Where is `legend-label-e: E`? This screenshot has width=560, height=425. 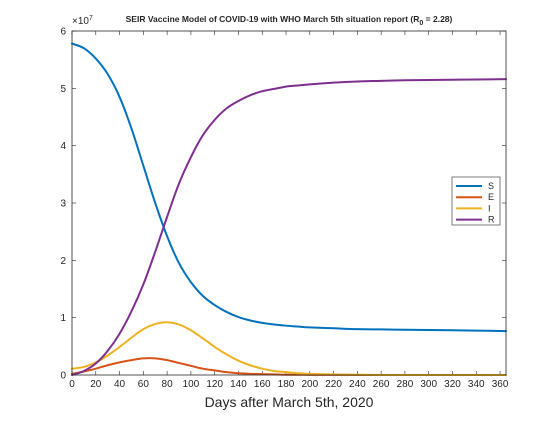
legend-label-e: E is located at coordinates (491, 197).